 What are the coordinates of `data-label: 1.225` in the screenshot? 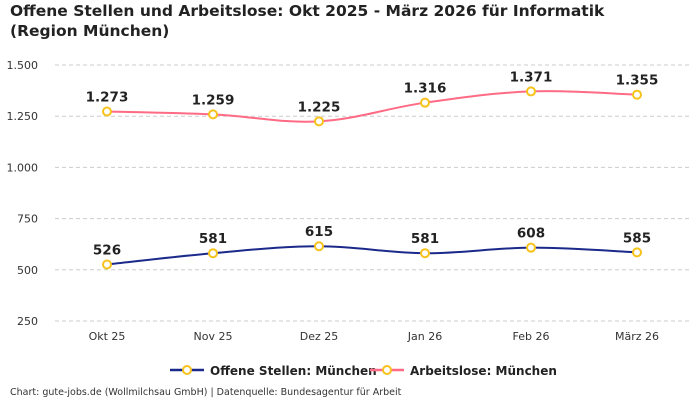 It's located at (319, 107).